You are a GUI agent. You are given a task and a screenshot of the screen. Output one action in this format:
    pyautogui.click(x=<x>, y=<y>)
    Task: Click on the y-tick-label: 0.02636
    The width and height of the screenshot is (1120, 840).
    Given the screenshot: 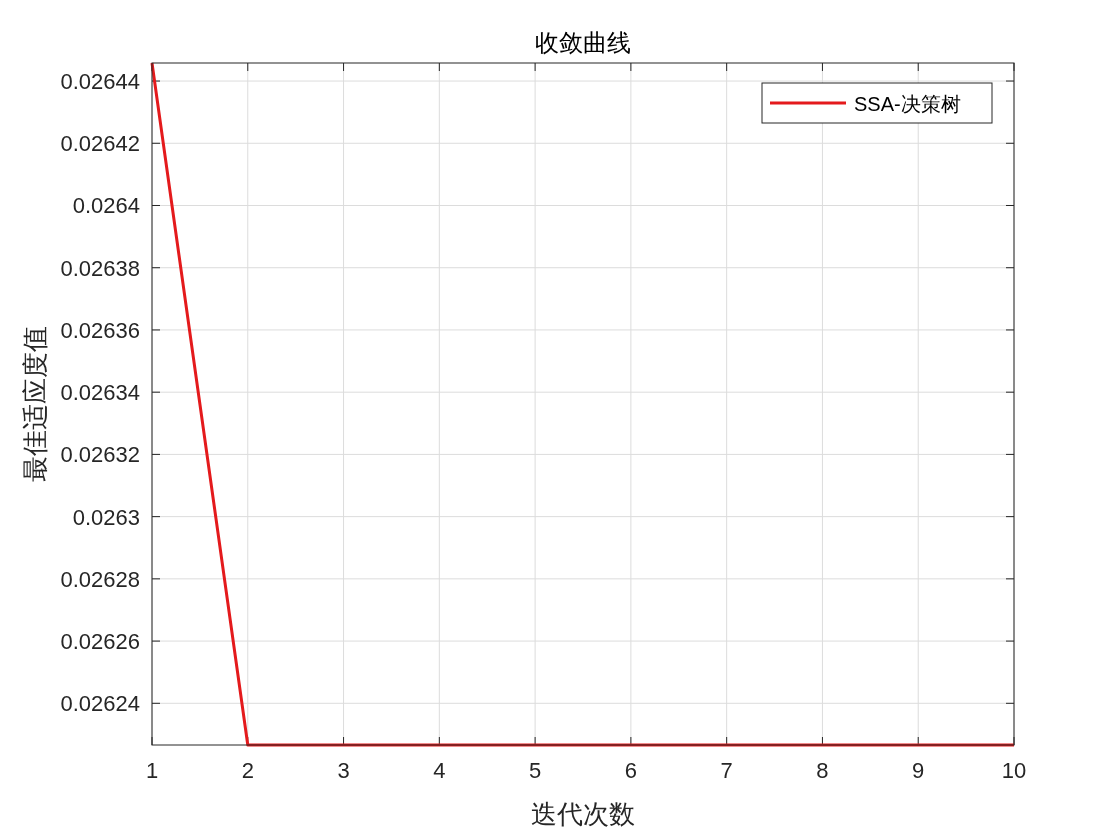 What is the action you would take?
    pyautogui.click(x=100, y=330)
    